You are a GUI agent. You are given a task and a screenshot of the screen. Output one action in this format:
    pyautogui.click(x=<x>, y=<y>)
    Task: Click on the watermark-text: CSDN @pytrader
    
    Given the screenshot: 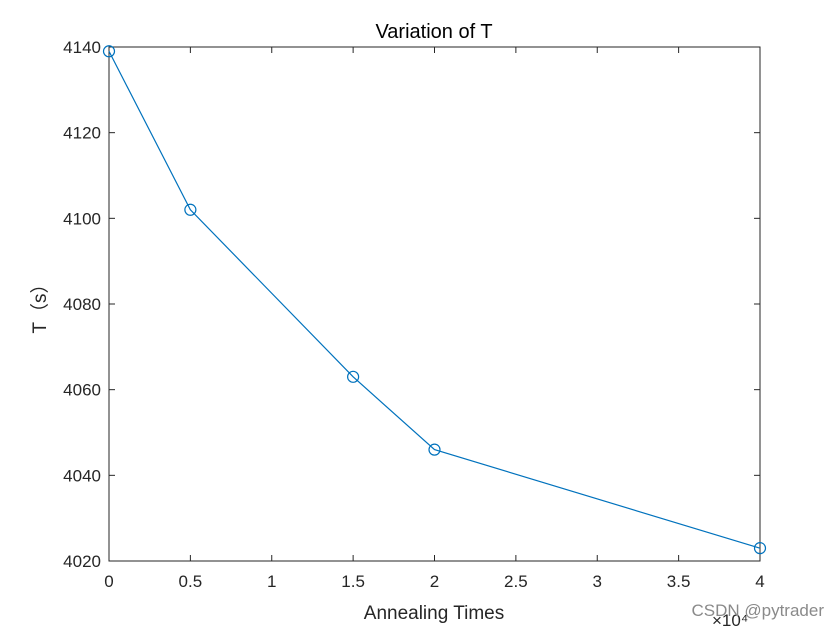 What is the action you would take?
    pyautogui.click(x=757, y=610)
    